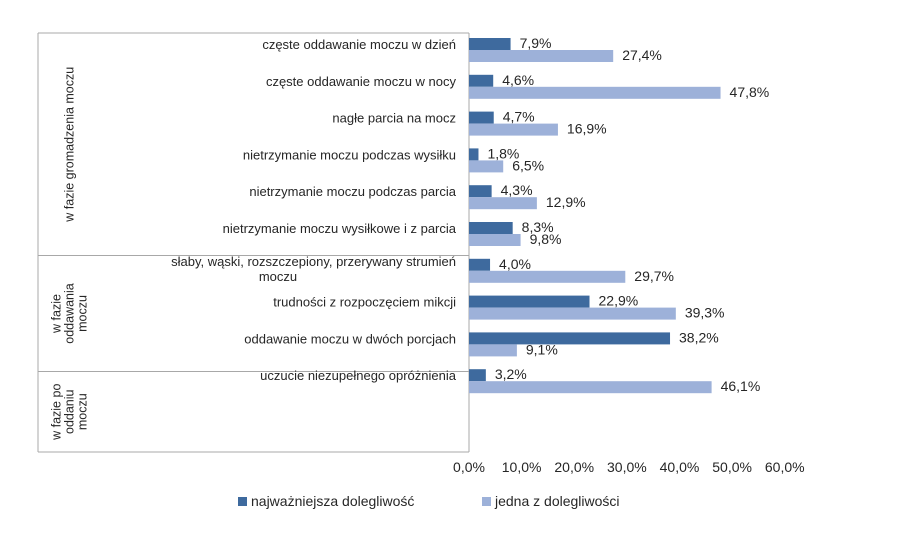 Image resolution: width=898 pixels, height=548 pixels. I want to click on group-label: w fazie gromadzenia moczu, so click(69, 145).